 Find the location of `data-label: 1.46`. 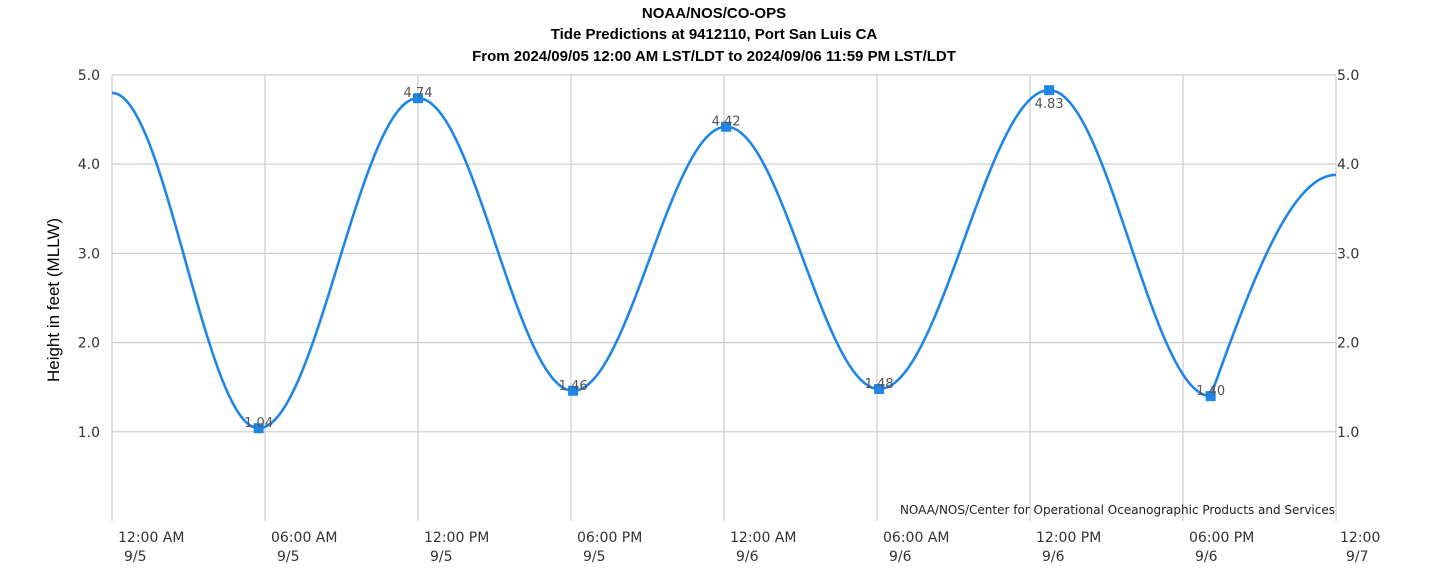

data-label: 1.46 is located at coordinates (573, 386).